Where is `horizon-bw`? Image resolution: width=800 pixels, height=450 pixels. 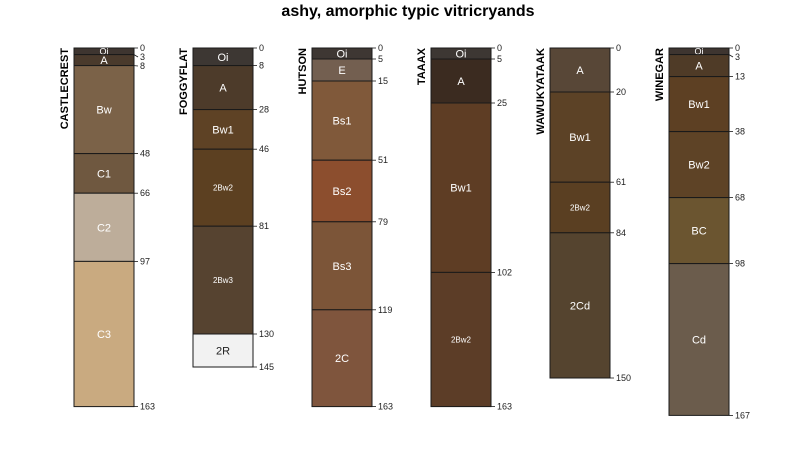 horizon-bw is located at coordinates (104, 110).